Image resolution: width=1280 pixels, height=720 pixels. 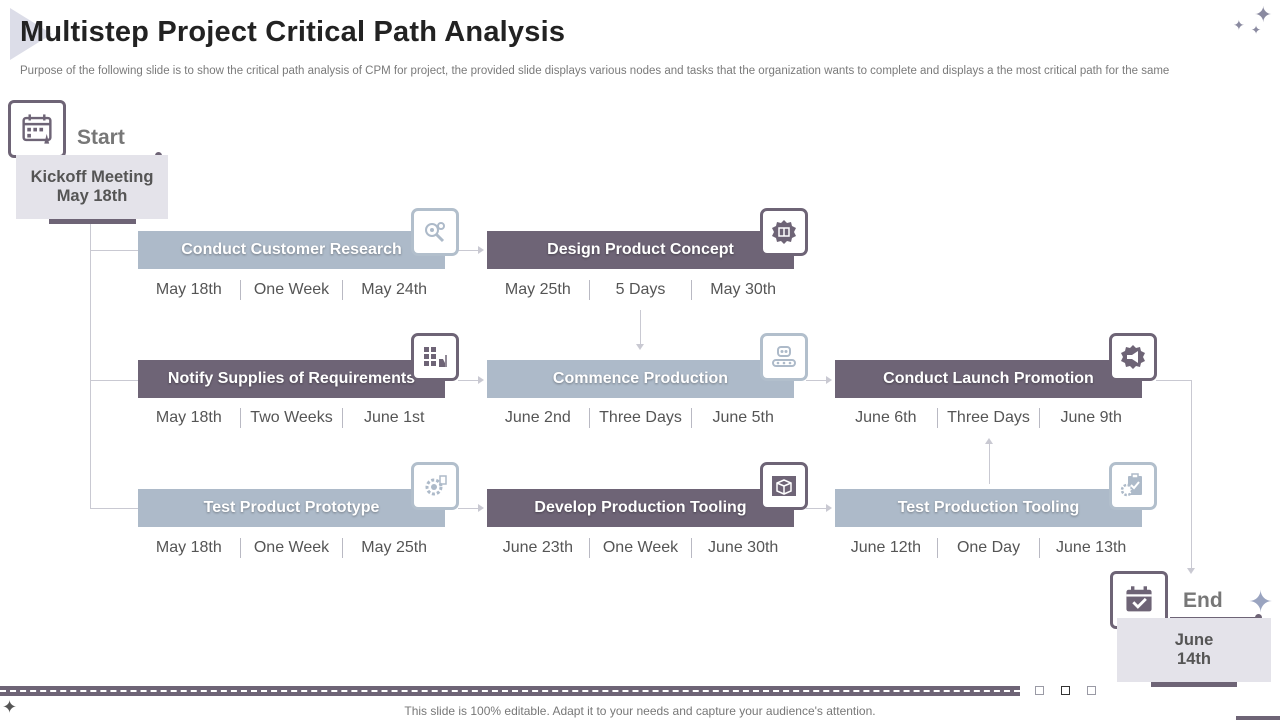 What do you see at coordinates (92, 221) in the screenshot?
I see `start-milestone-underbar` at bounding box center [92, 221].